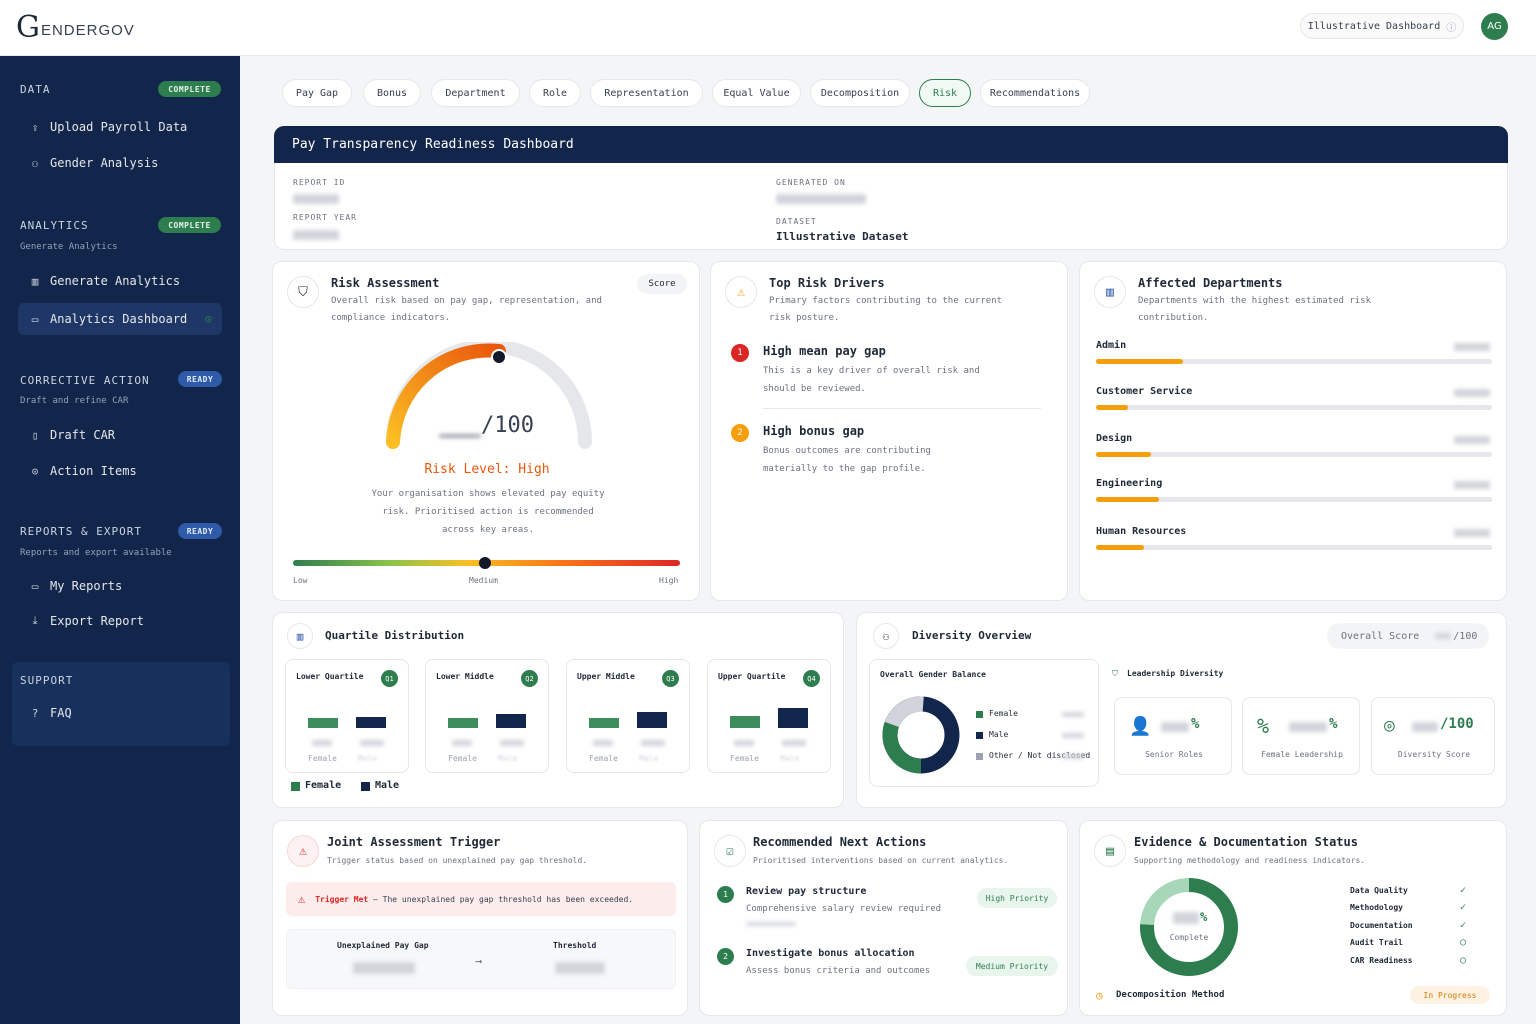  What do you see at coordinates (1389, 725) in the screenshot?
I see `target-icon: ◎` at bounding box center [1389, 725].